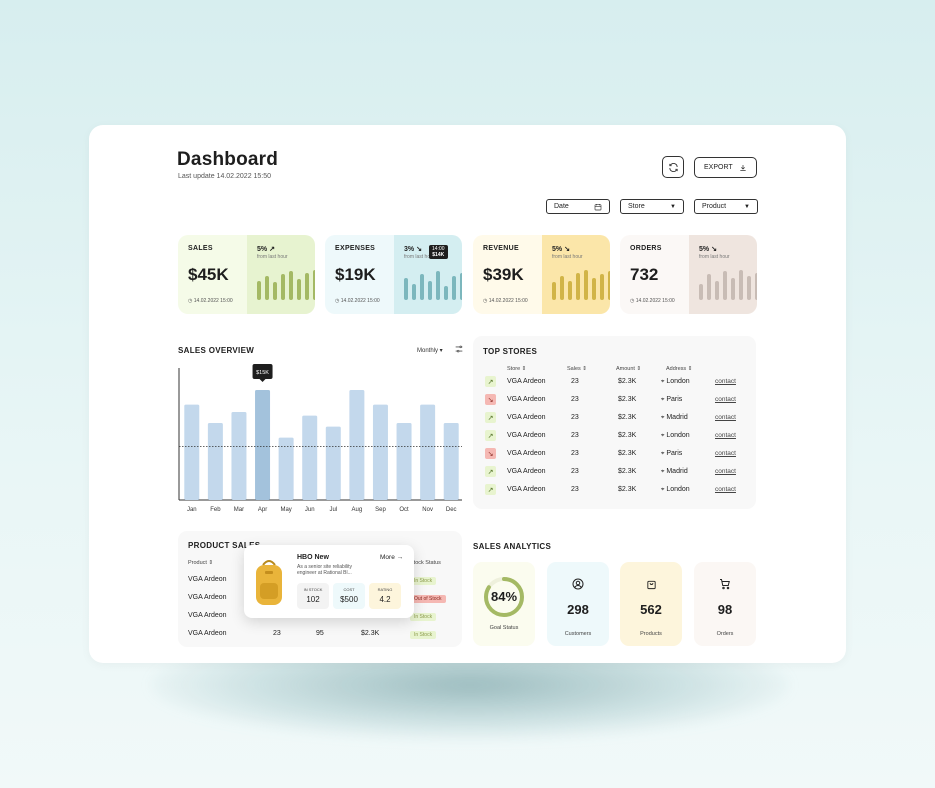 The width and height of the screenshot is (935, 788). I want to click on sliders-icon, so click(459, 349).